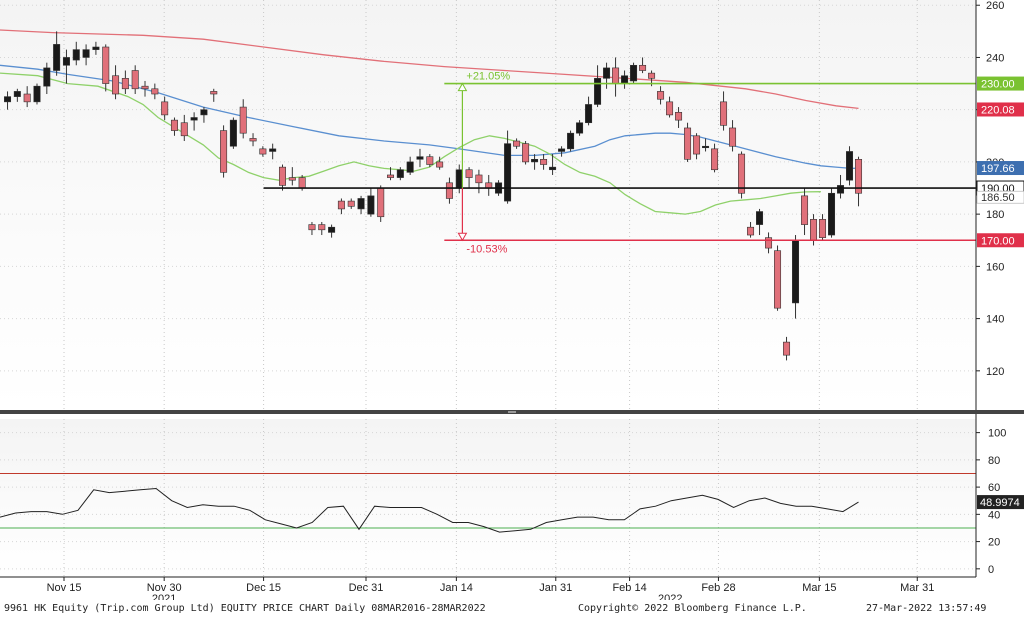 Image resolution: width=1024 pixels, height=619 pixels. What do you see at coordinates (263, 588) in the screenshot?
I see `x-axis-tick-label: Dec 15` at bounding box center [263, 588].